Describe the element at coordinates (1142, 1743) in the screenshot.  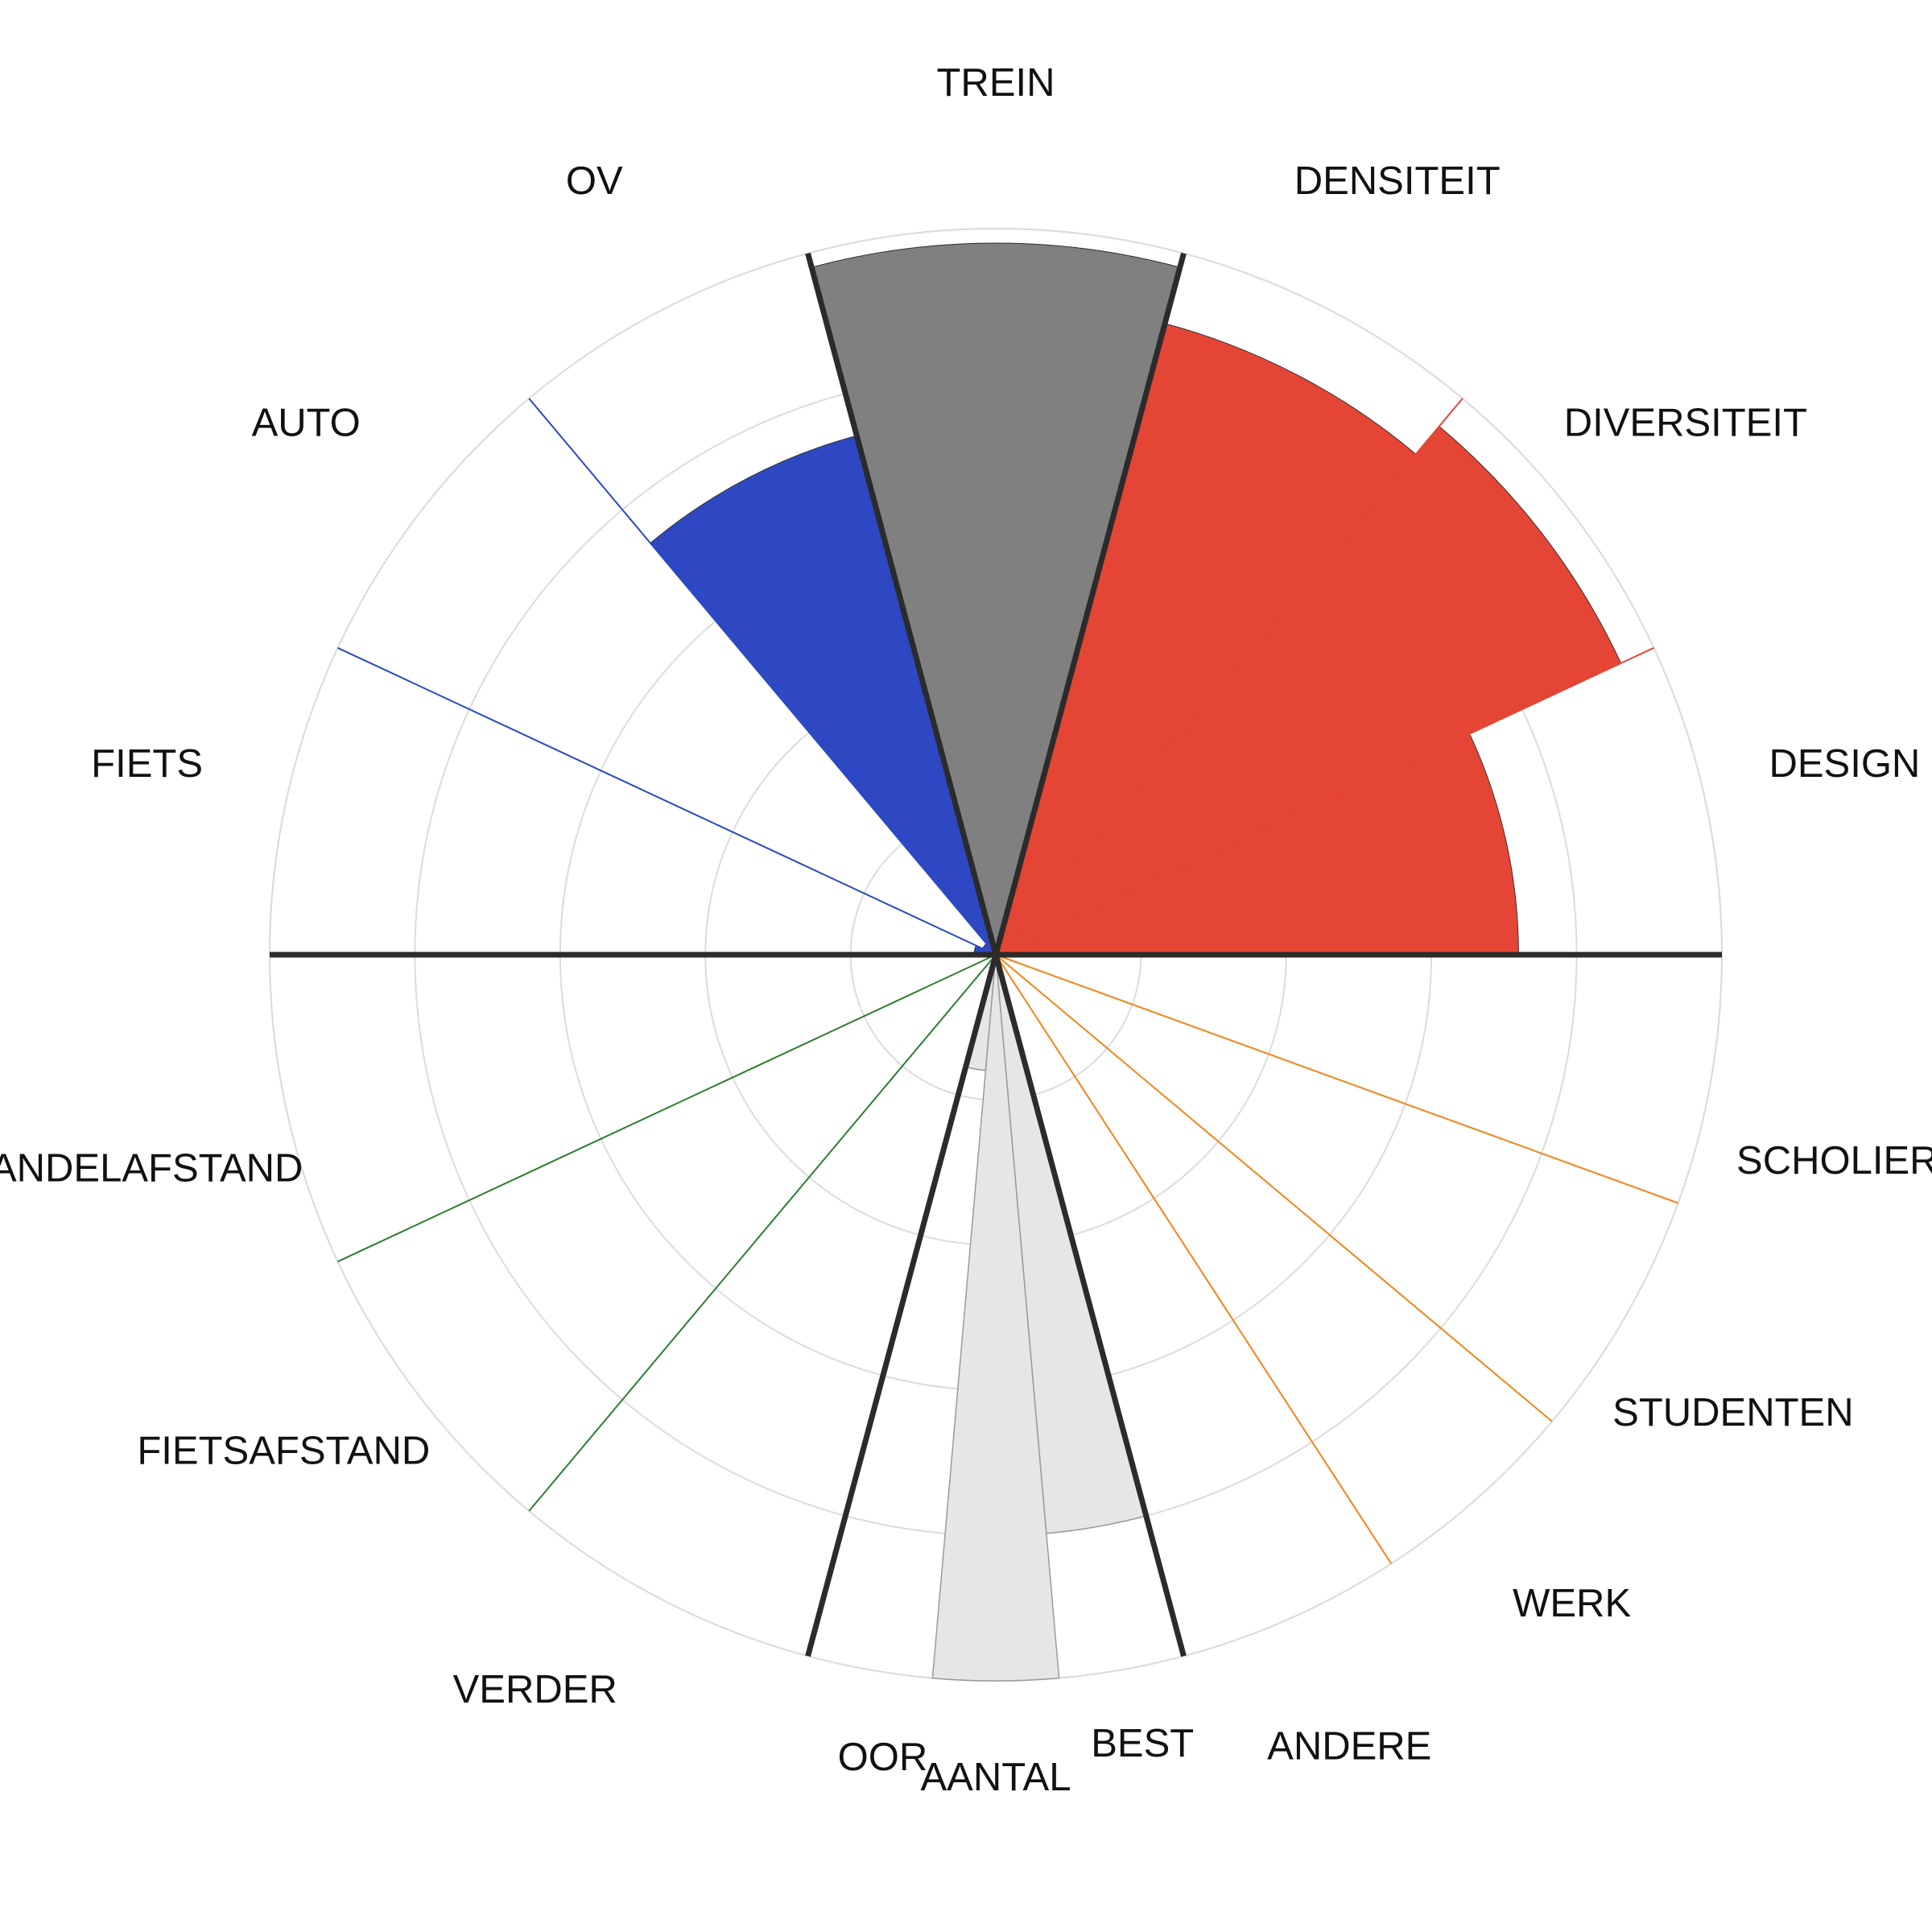
I see `label-best: BEST` at that location.